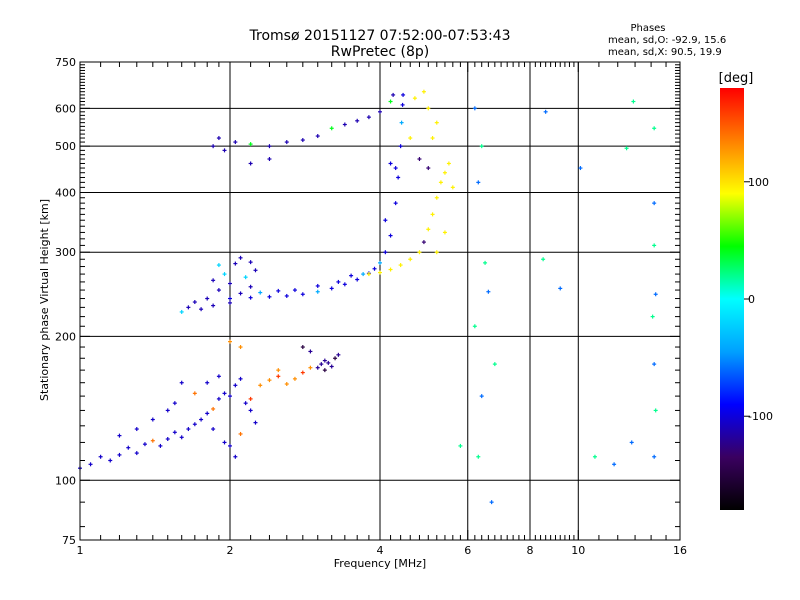 Image resolution: width=800 pixels, height=600 pixels. Describe the element at coordinates (230, 550) in the screenshot. I see `x-tick-label: 2` at that location.